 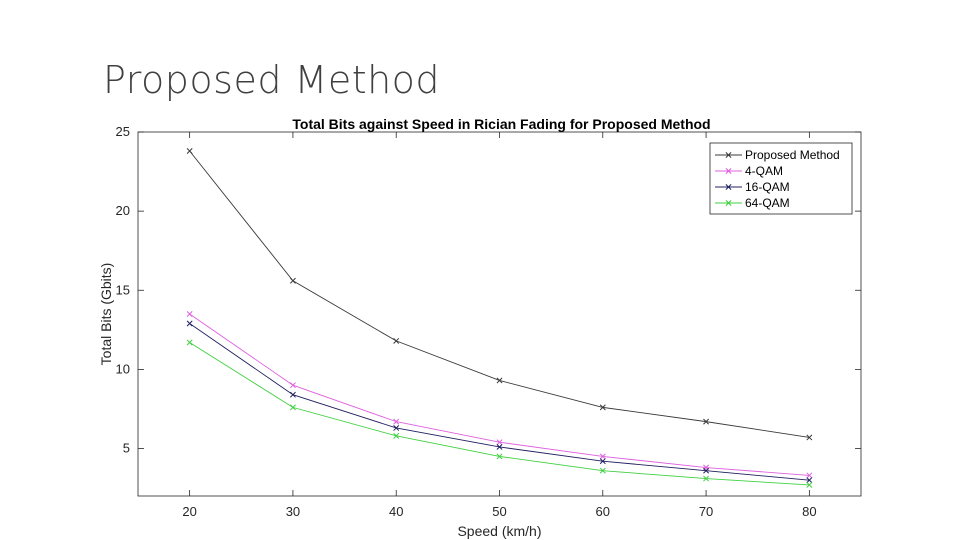 What do you see at coordinates (123, 210) in the screenshot?
I see `y-tick-label: 20` at bounding box center [123, 210].